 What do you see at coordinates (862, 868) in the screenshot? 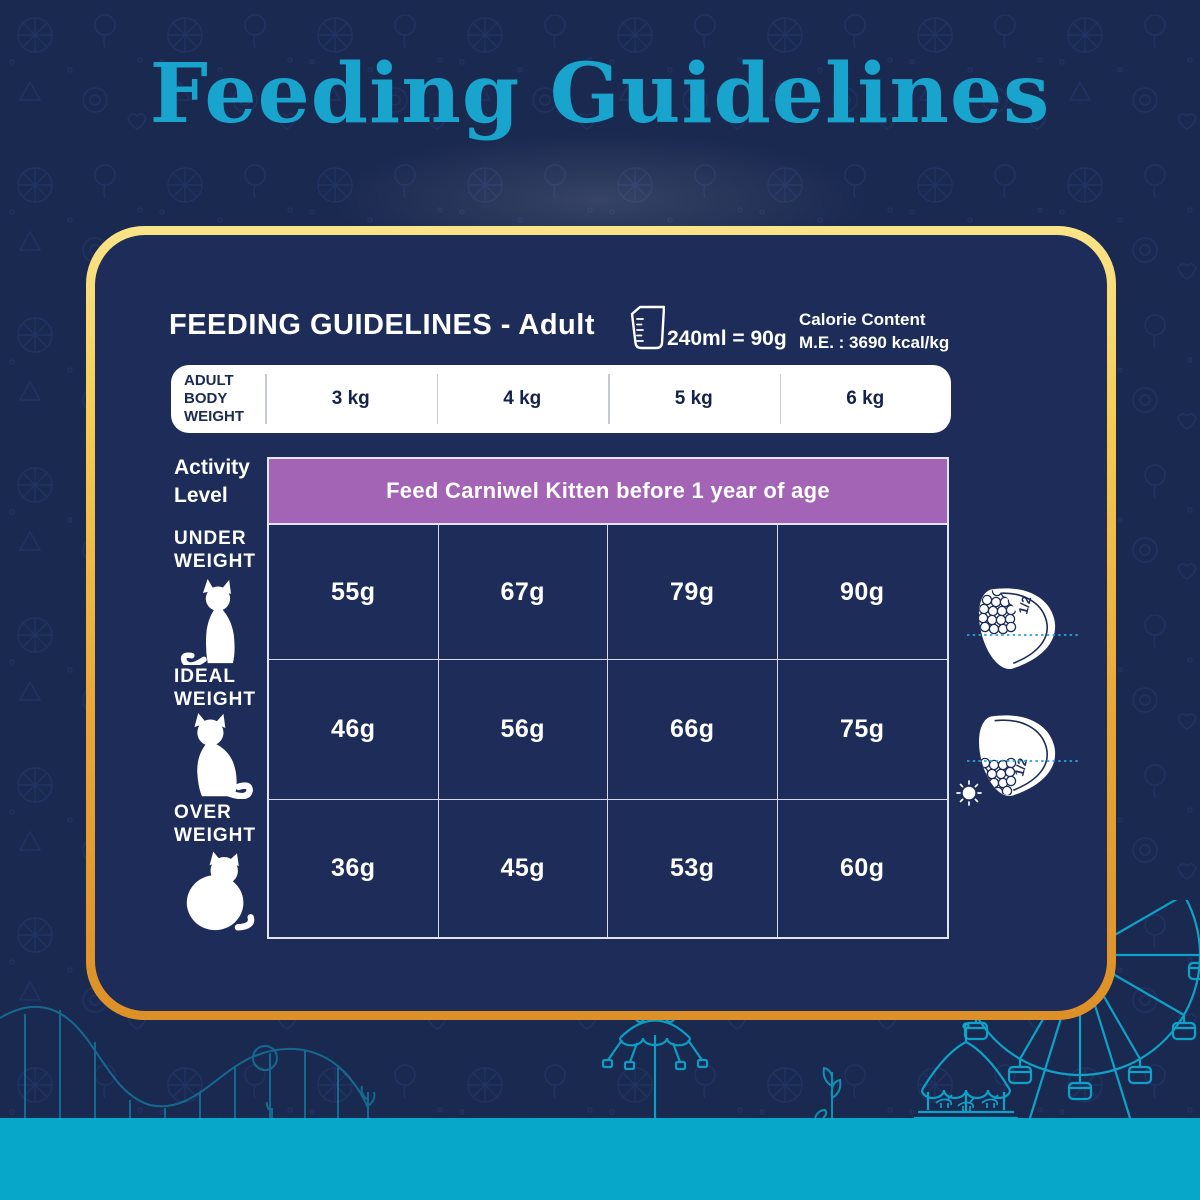
I see `cell-over-6kg: 60g` at bounding box center [862, 868].